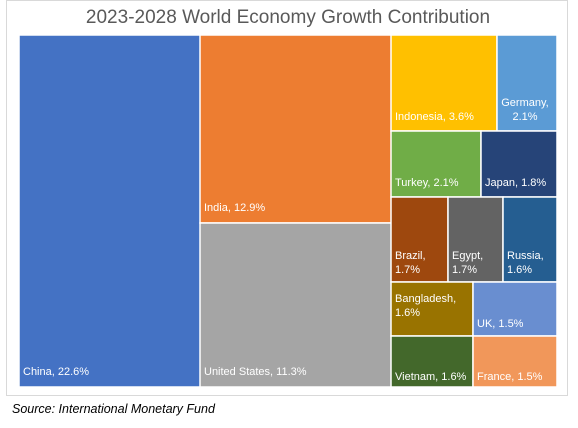  I want to click on tile-uk: UK, 1.5%, so click(515, 309).